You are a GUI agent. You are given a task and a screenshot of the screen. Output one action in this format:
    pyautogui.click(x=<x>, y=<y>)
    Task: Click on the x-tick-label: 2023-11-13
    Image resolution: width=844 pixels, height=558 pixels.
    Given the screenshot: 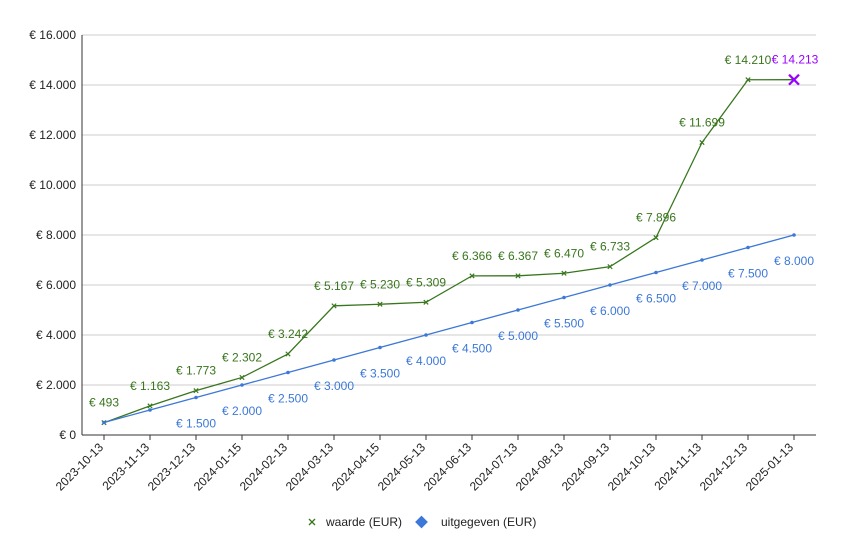 What is the action you would take?
    pyautogui.click(x=125, y=466)
    